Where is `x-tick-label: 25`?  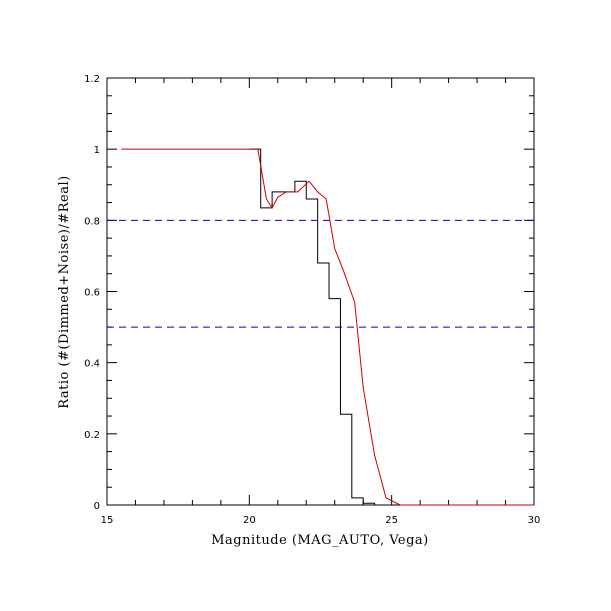 x-tick-label: 25 is located at coordinates (391, 520).